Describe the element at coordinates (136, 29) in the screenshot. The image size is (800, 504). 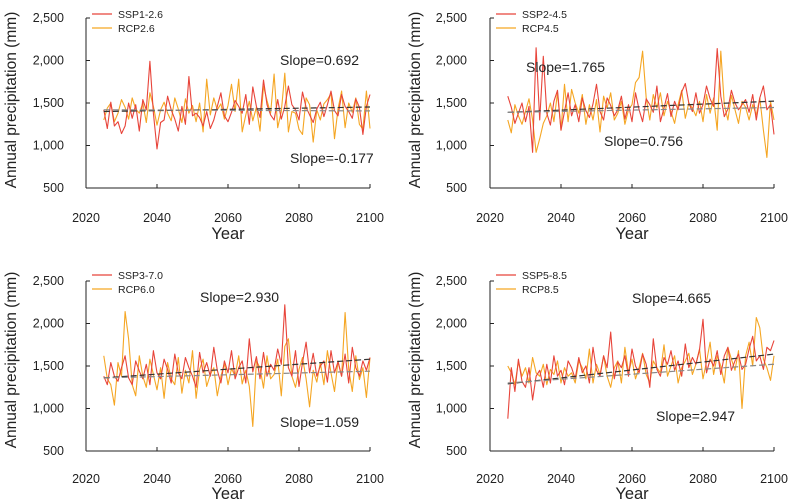
I see `legend-label-rcp: RCP2.6` at that location.